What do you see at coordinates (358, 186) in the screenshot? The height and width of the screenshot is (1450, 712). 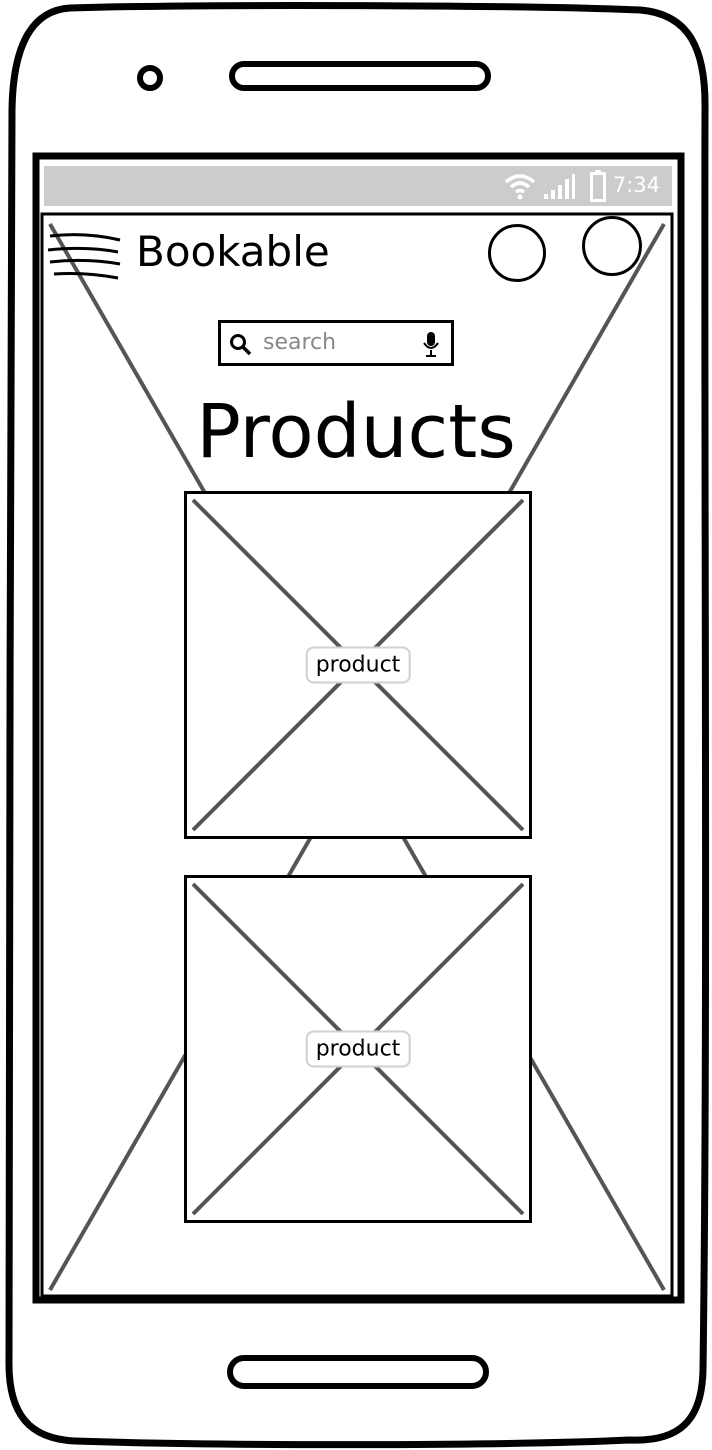 I see `status-bar: 7:34` at bounding box center [358, 186].